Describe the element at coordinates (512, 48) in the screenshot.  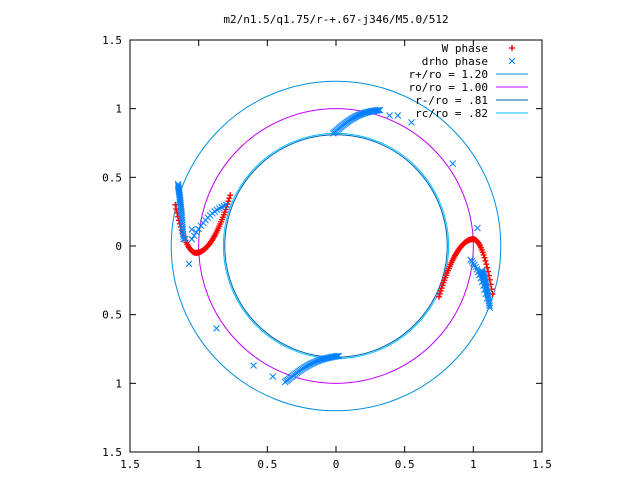
I see `legend-marker-w-phase` at that location.